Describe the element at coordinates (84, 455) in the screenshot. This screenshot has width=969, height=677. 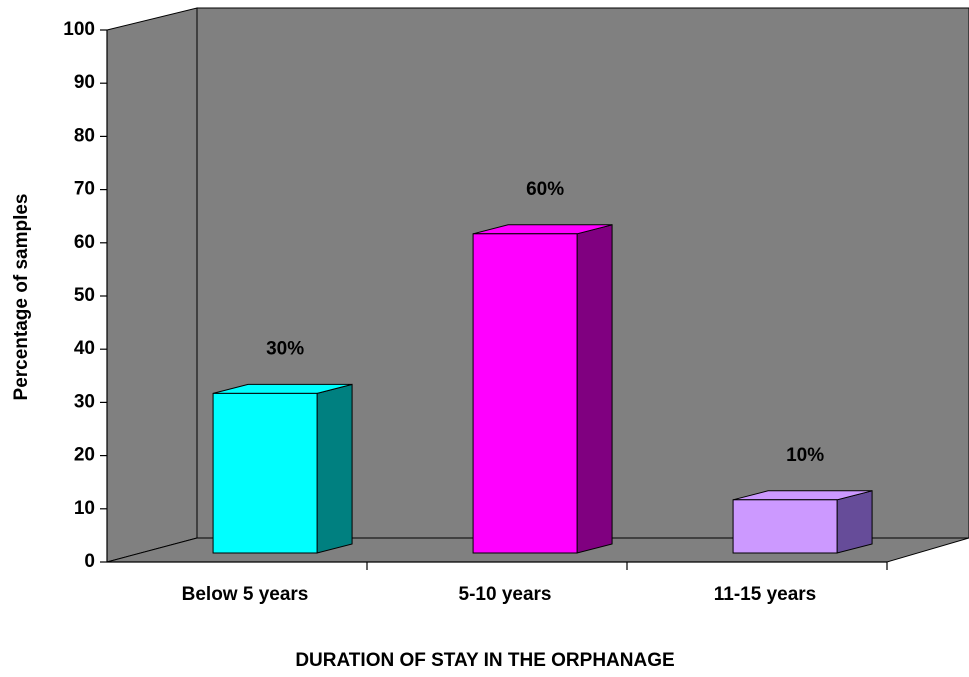
I see `y-tick-label: 20` at that location.